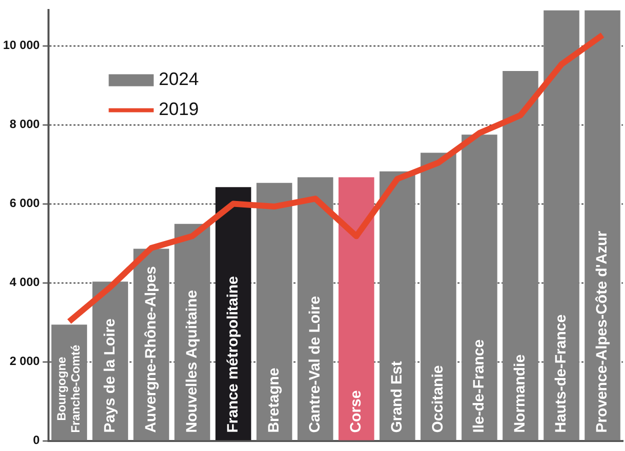 The image size is (625, 451). What do you see at coordinates (25, 282) in the screenshot?
I see `y-tick-label: 4 000` at bounding box center [25, 282].